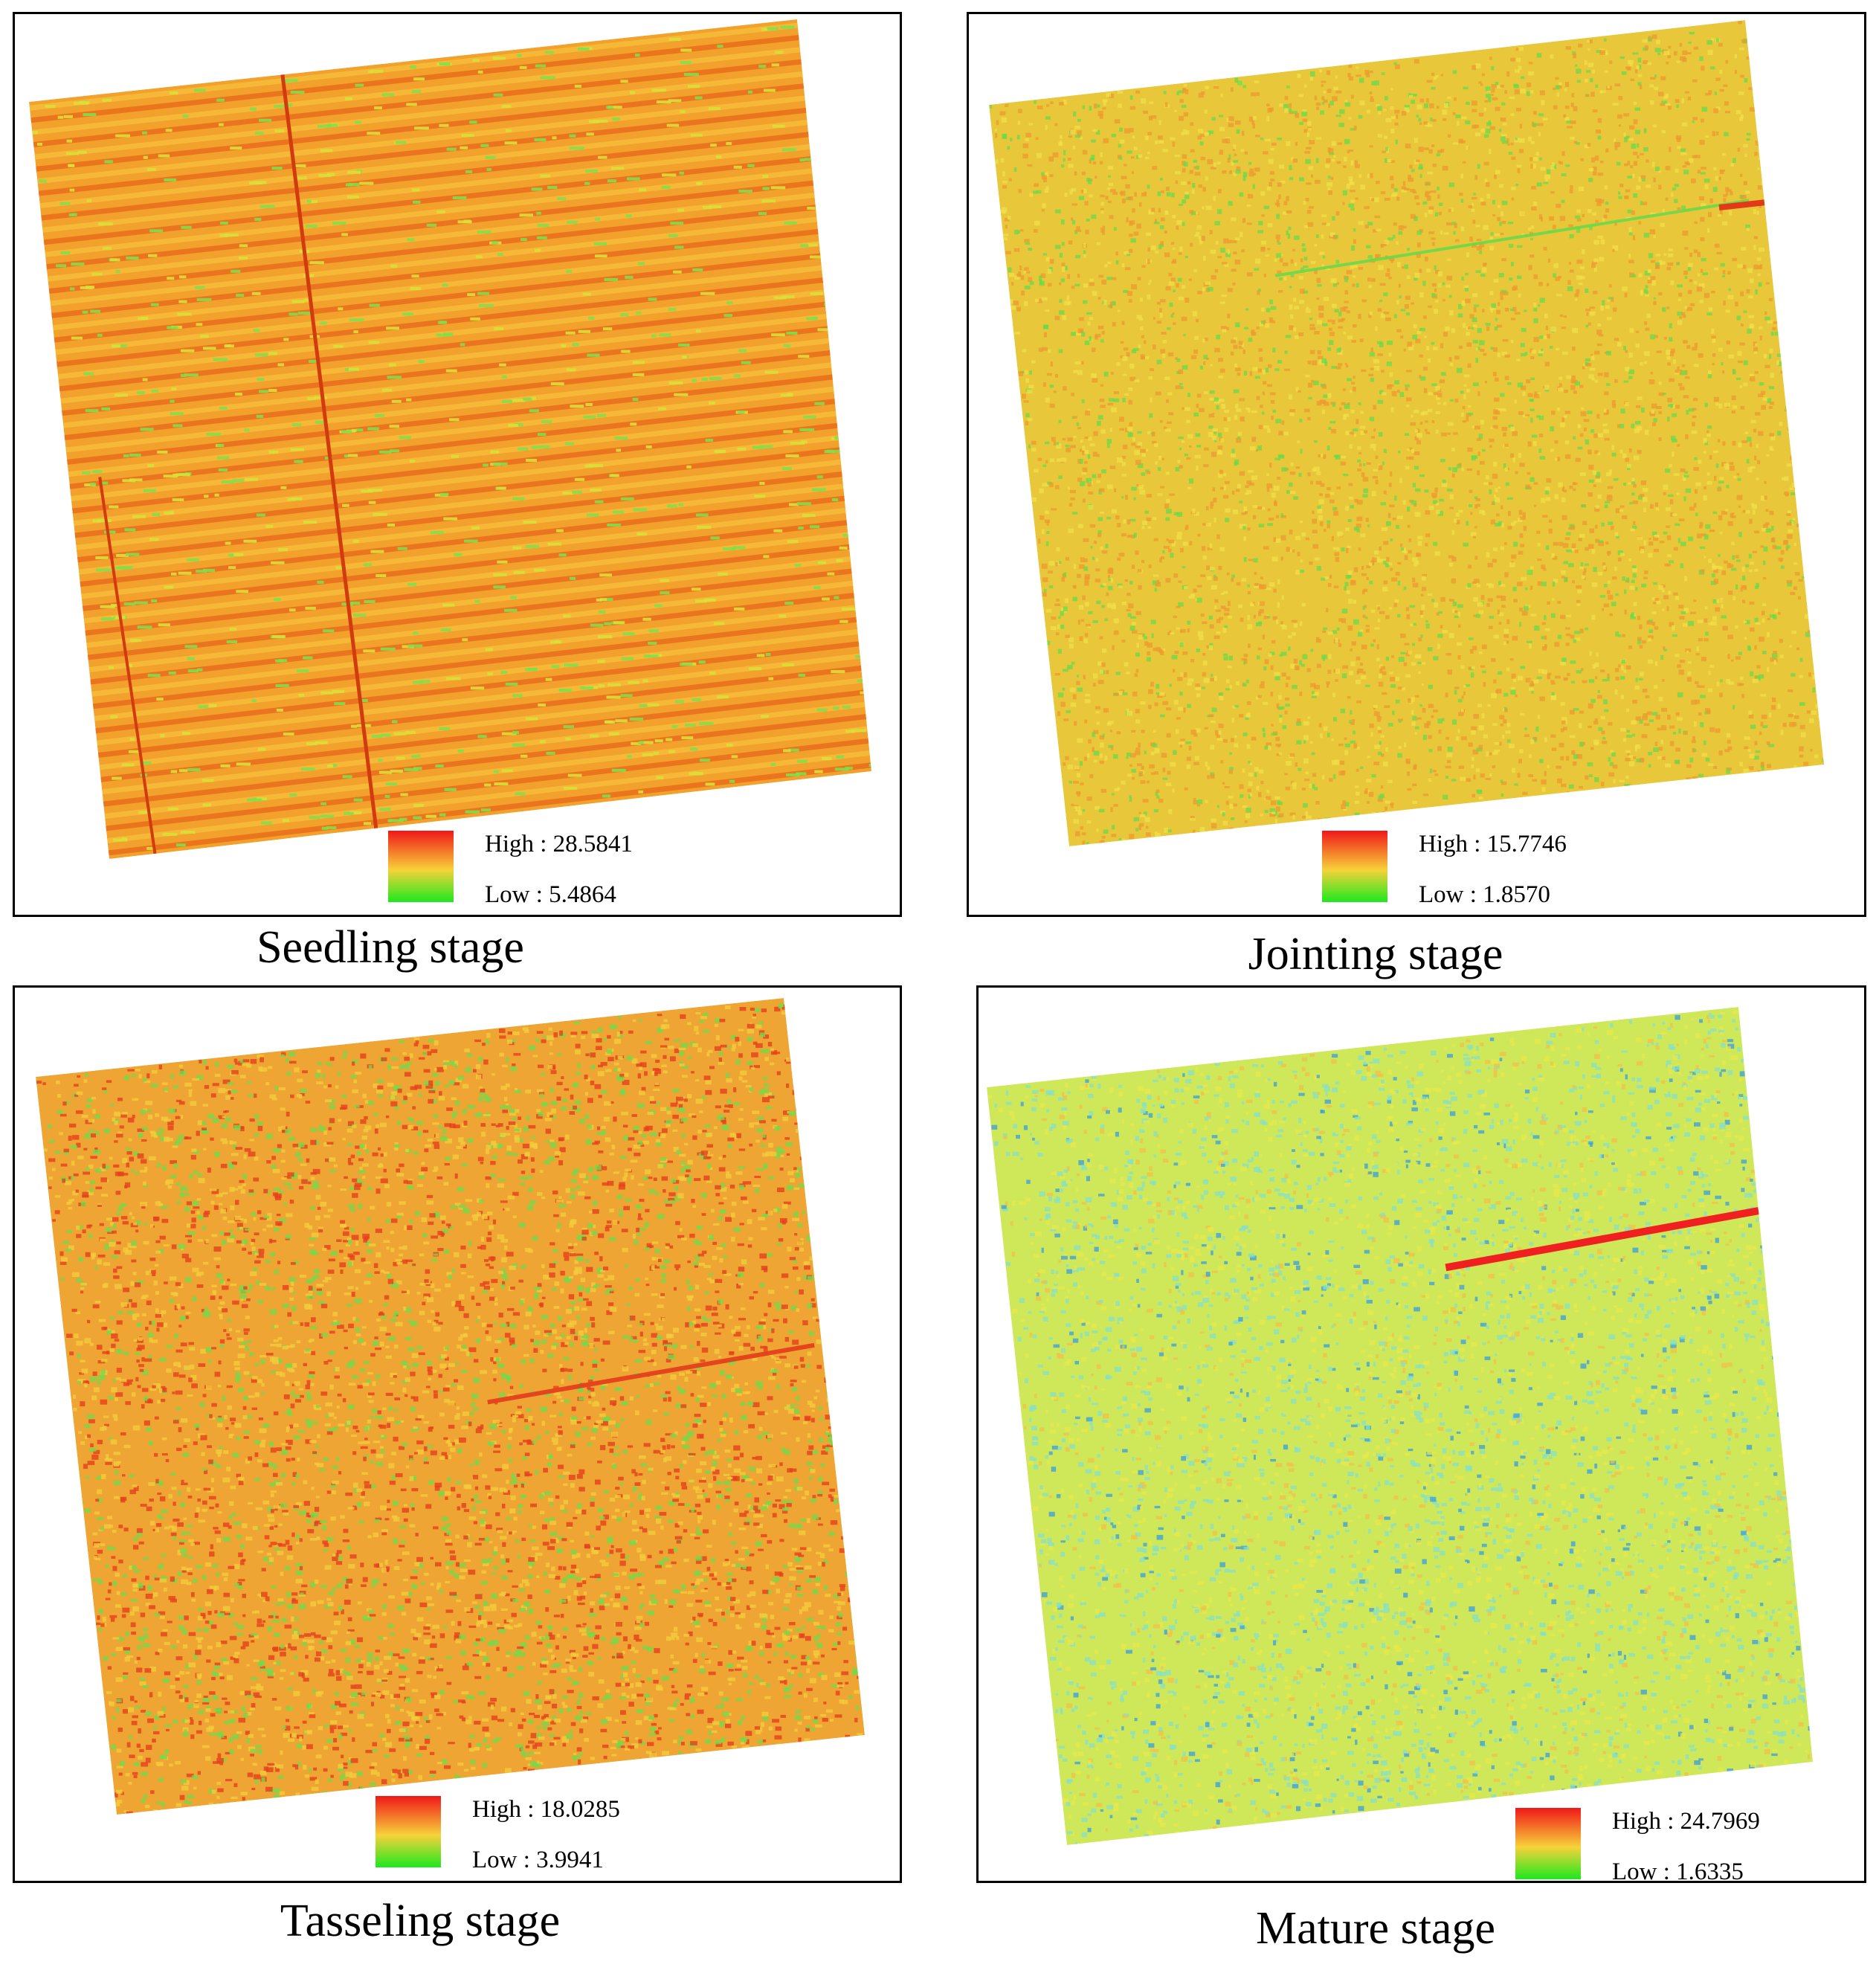 Image resolution: width=1876 pixels, height=1973 pixels. Describe the element at coordinates (550, 894) in the screenshot. I see `legend-low-label: Low : 5.4864` at that location.